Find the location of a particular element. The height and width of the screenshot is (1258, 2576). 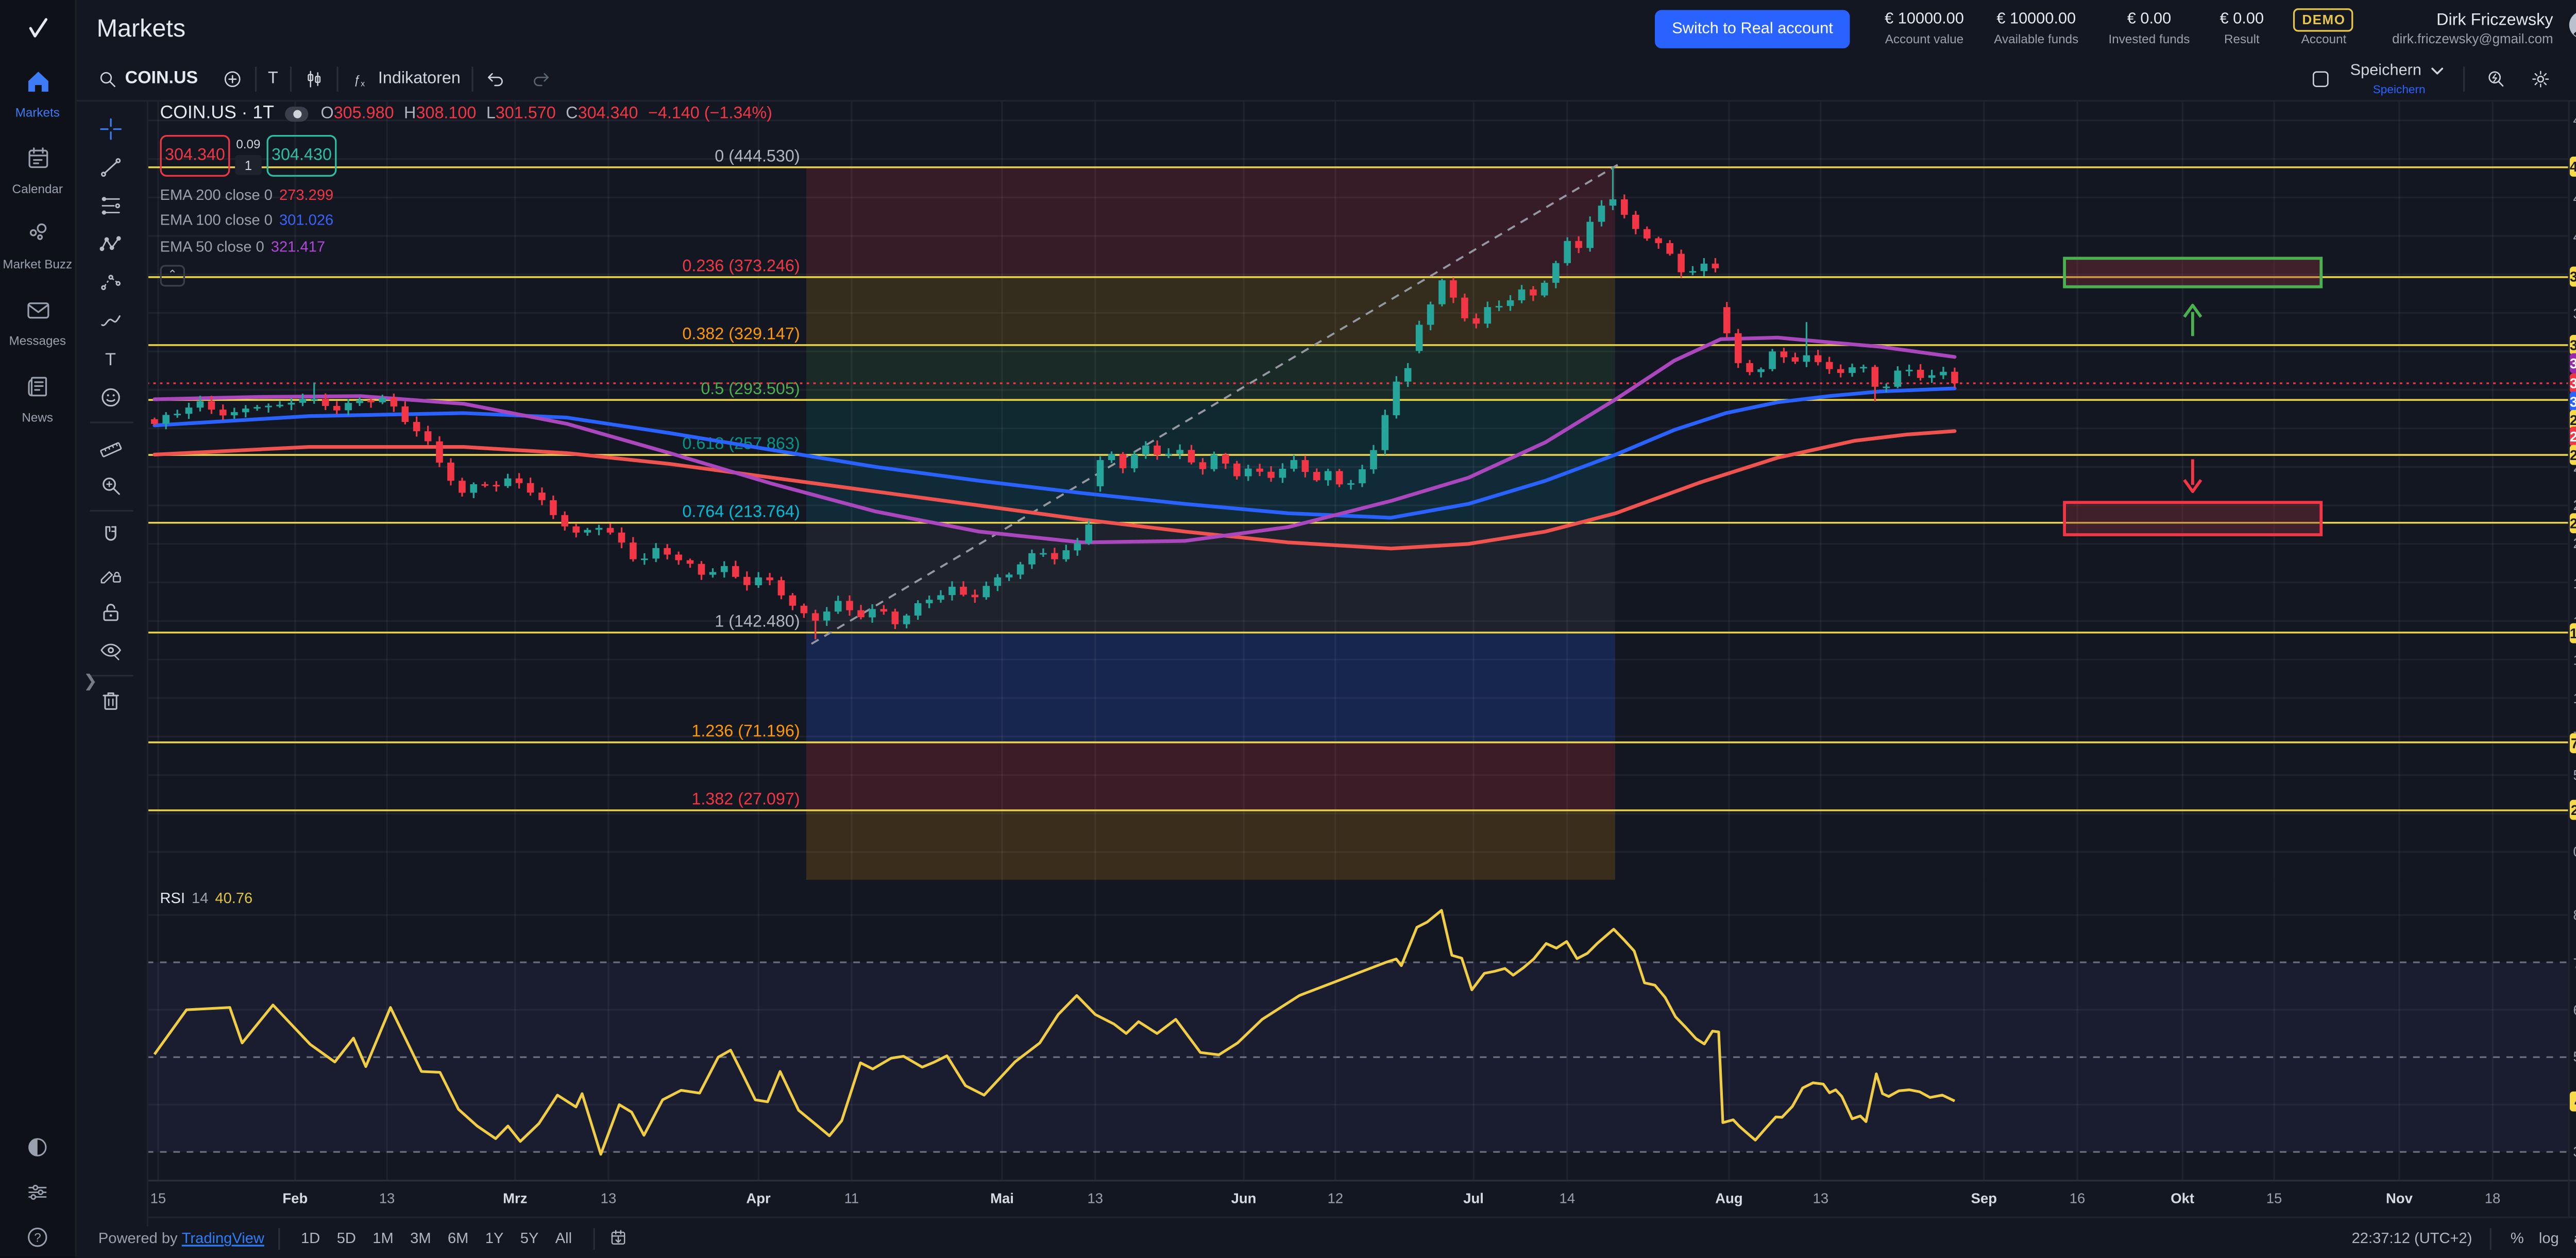

envelope-icon is located at coordinates (37, 313).